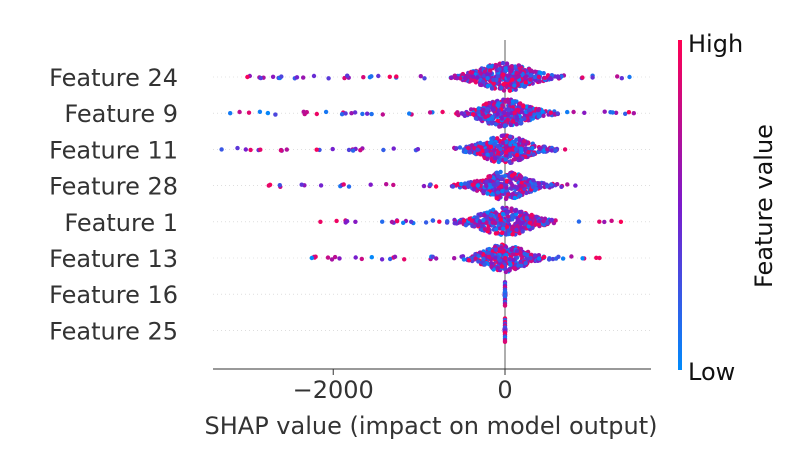 The image size is (800, 470). What do you see at coordinates (715, 44) in the screenshot?
I see `colorbar-high-label: High` at bounding box center [715, 44].